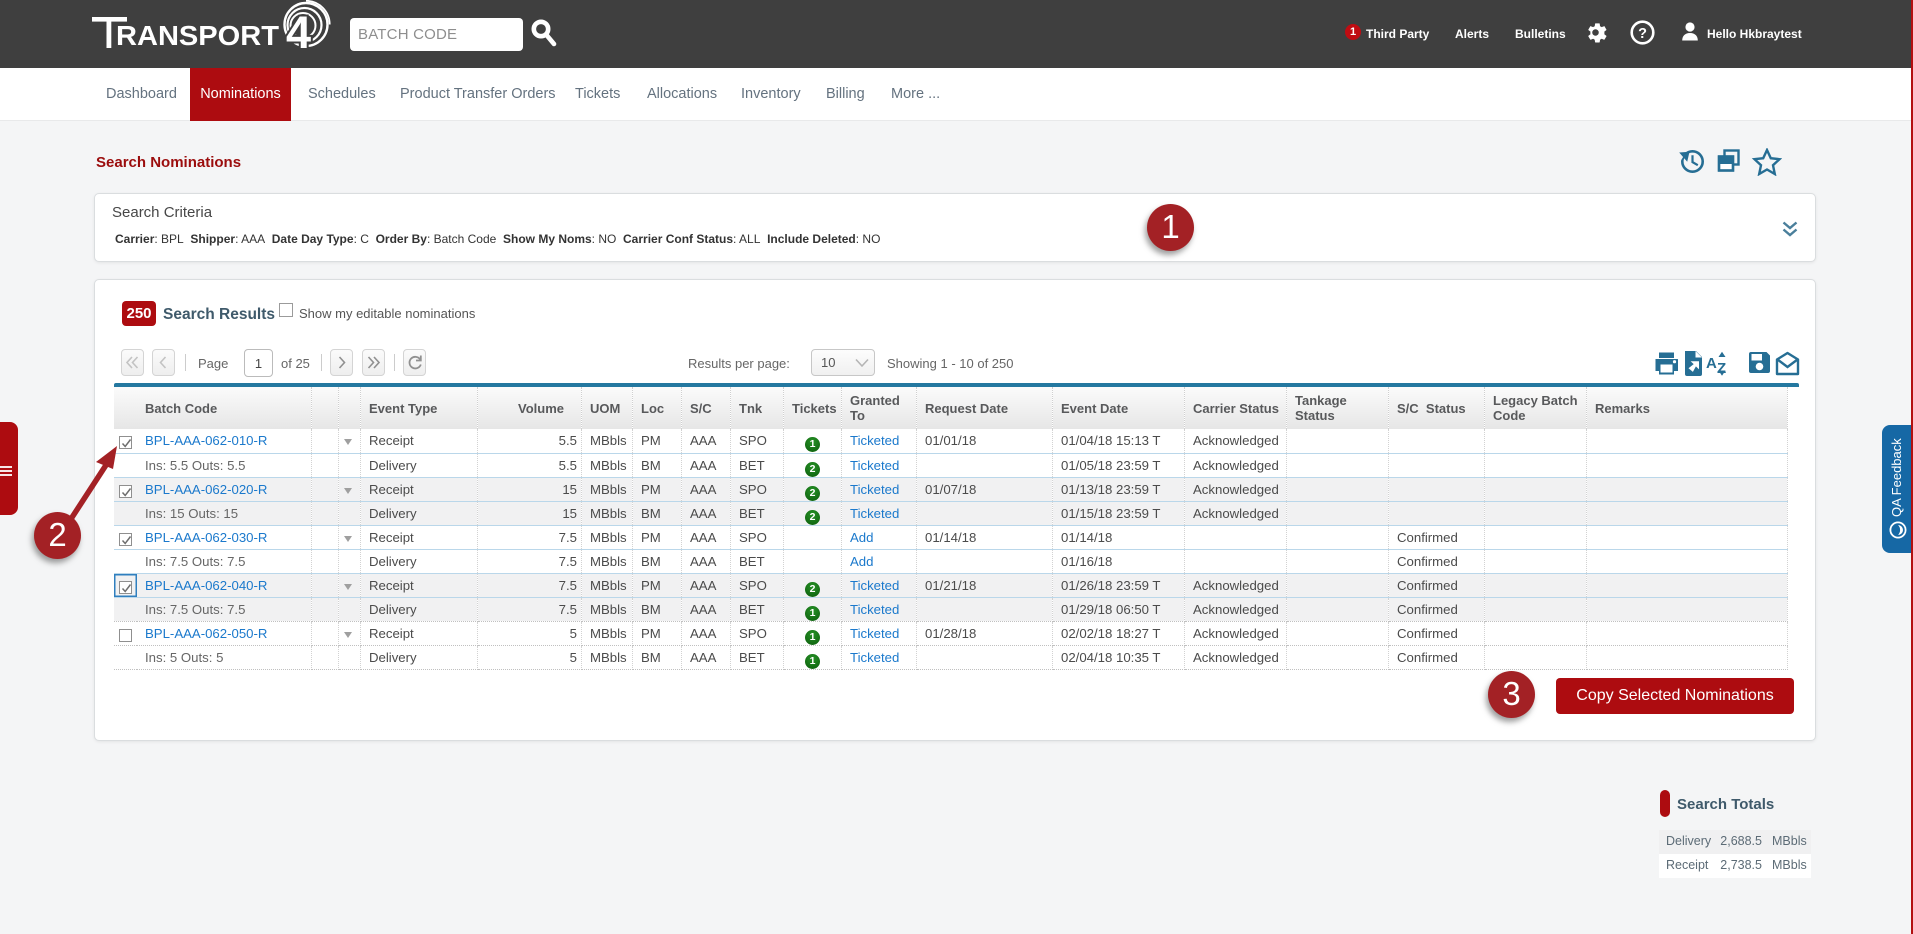 Image resolution: width=1913 pixels, height=934 pixels. I want to click on svg-text: RANSPORT, so click(197, 35).